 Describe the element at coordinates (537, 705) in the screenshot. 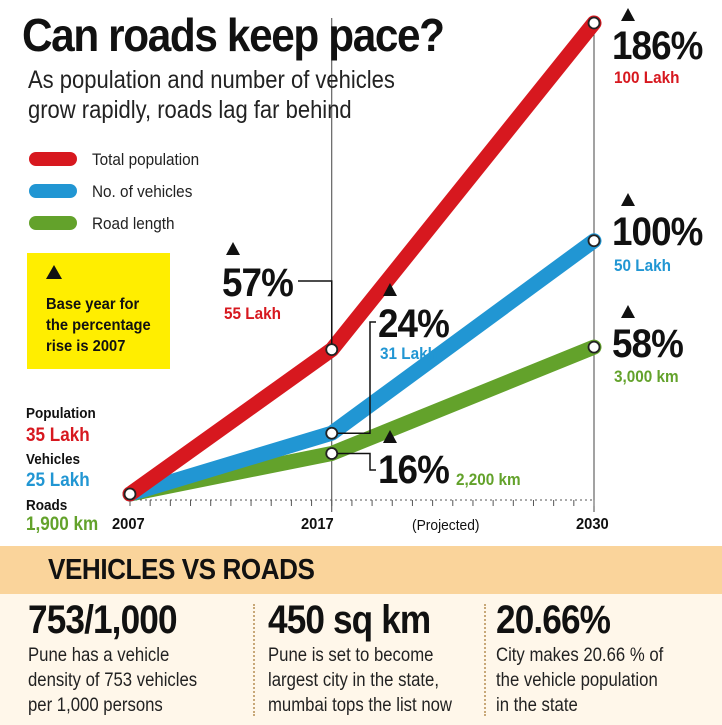

I see `stat-vehicle-share-line-3: in the state` at that location.